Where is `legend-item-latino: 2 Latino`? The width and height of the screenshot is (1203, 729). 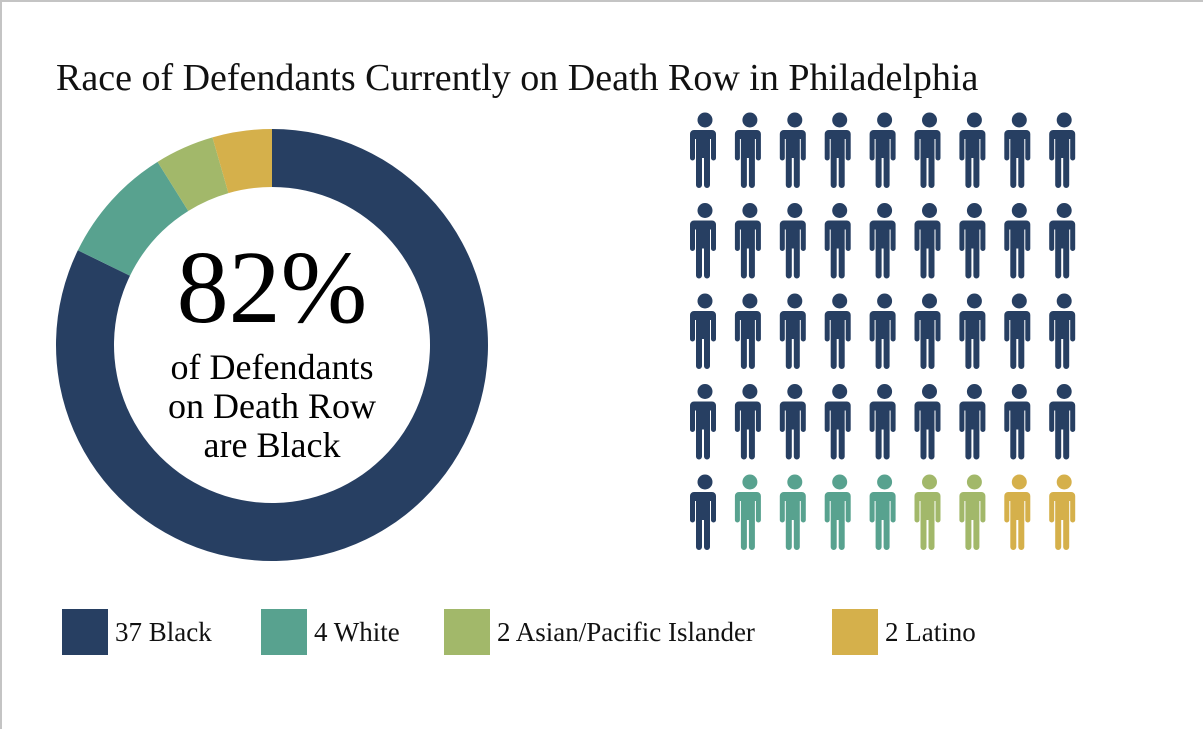 legend-item-latino: 2 Latino is located at coordinates (904, 632).